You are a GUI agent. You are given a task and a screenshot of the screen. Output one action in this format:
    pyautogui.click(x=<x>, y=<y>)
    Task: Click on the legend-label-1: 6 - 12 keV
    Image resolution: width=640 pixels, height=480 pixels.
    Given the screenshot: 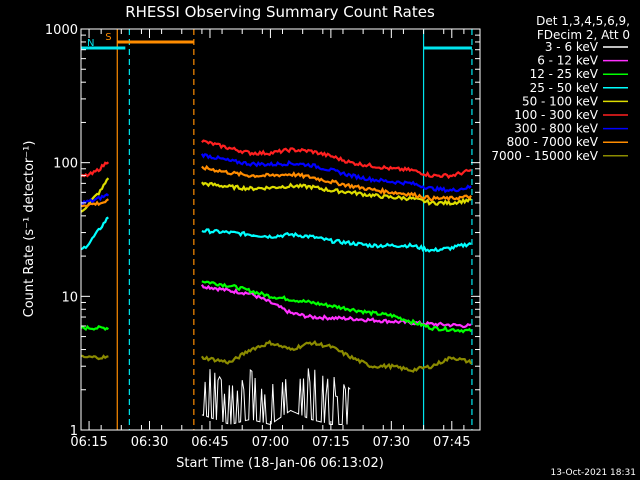 What is the action you would take?
    pyautogui.click(x=568, y=61)
    